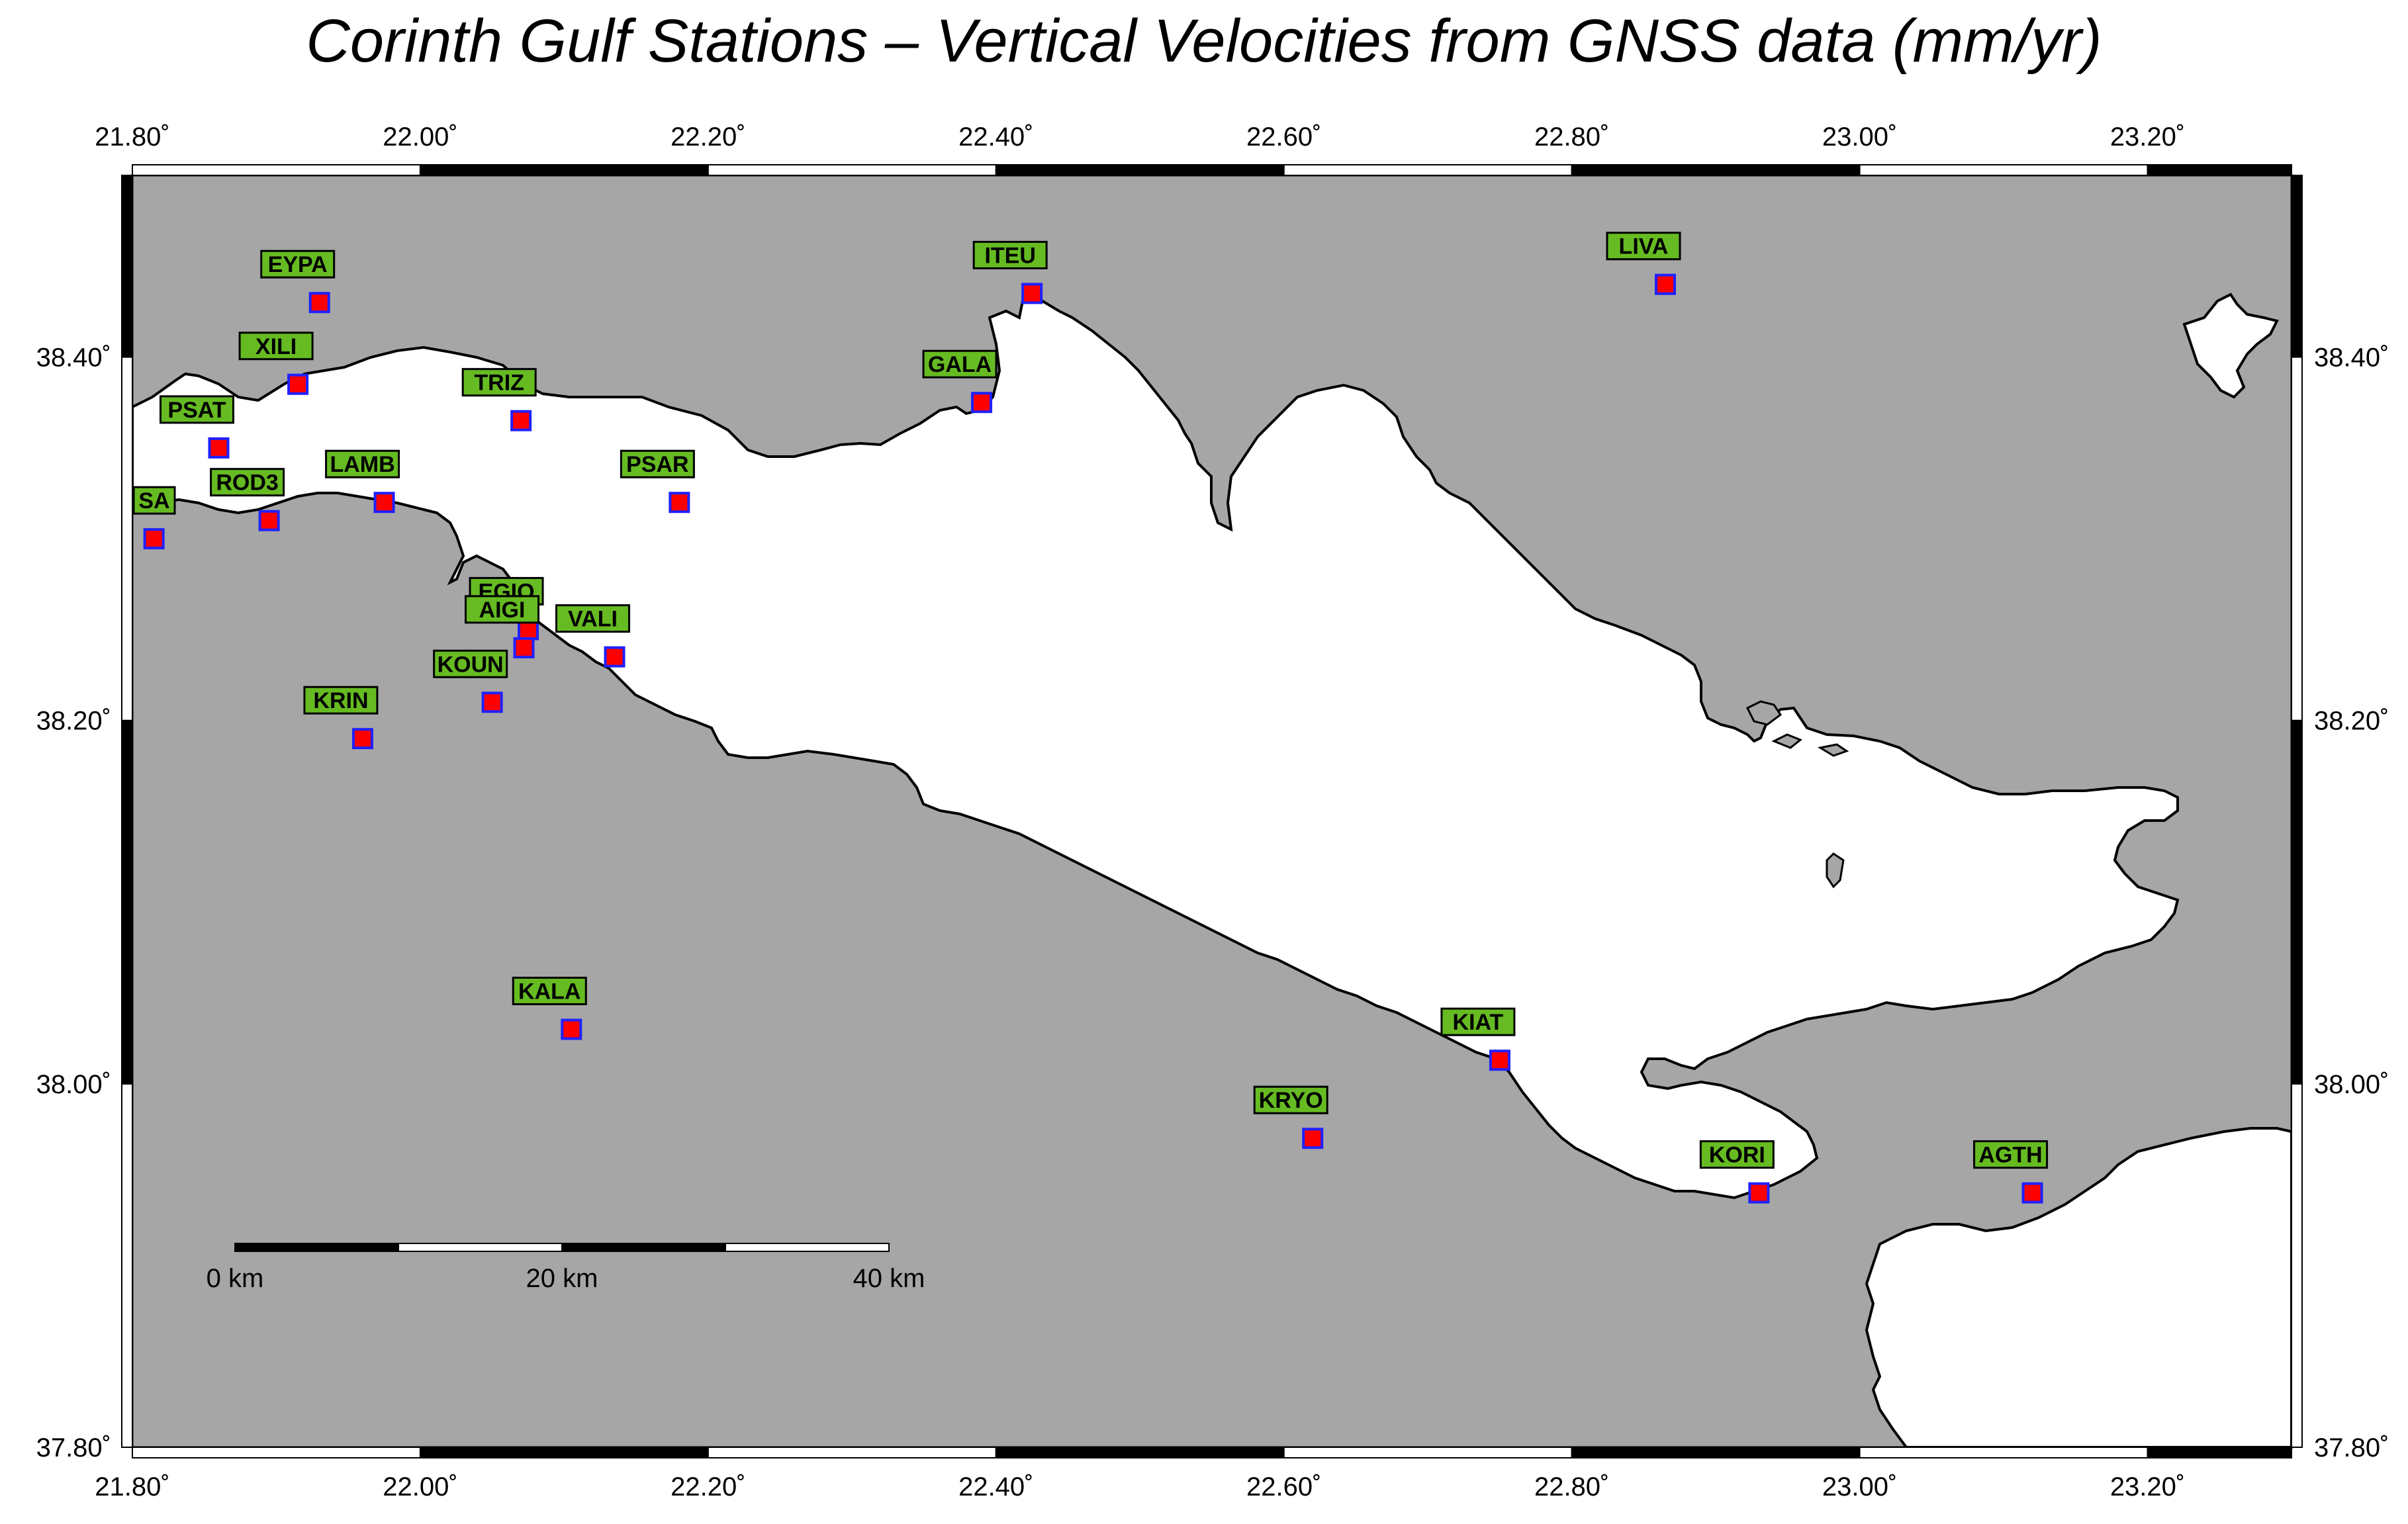 Image resolution: width=2408 pixels, height=1524 pixels. Describe the element at coordinates (1571, 1487) in the screenshot. I see `lon-tick-label-bottom: 22.80˚` at that location.